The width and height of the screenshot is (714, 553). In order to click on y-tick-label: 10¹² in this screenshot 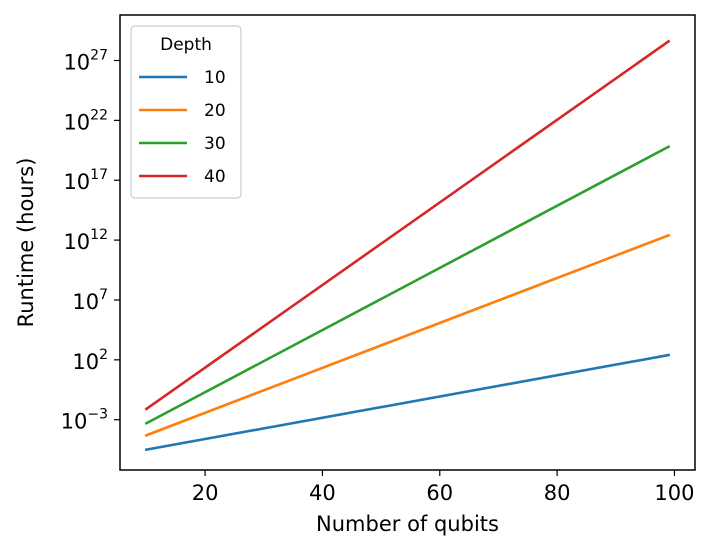, I will do `click(85, 240)`.